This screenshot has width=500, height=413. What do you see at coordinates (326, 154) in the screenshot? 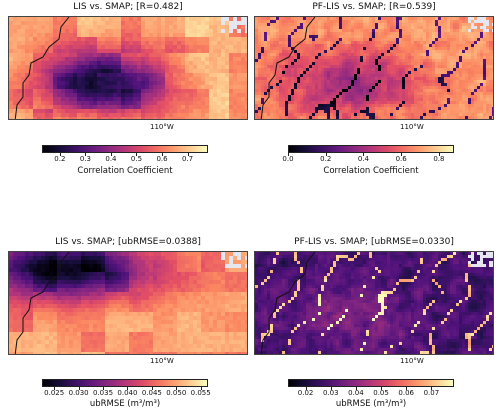
I see `colorbar-tick-mark` at bounding box center [326, 154].